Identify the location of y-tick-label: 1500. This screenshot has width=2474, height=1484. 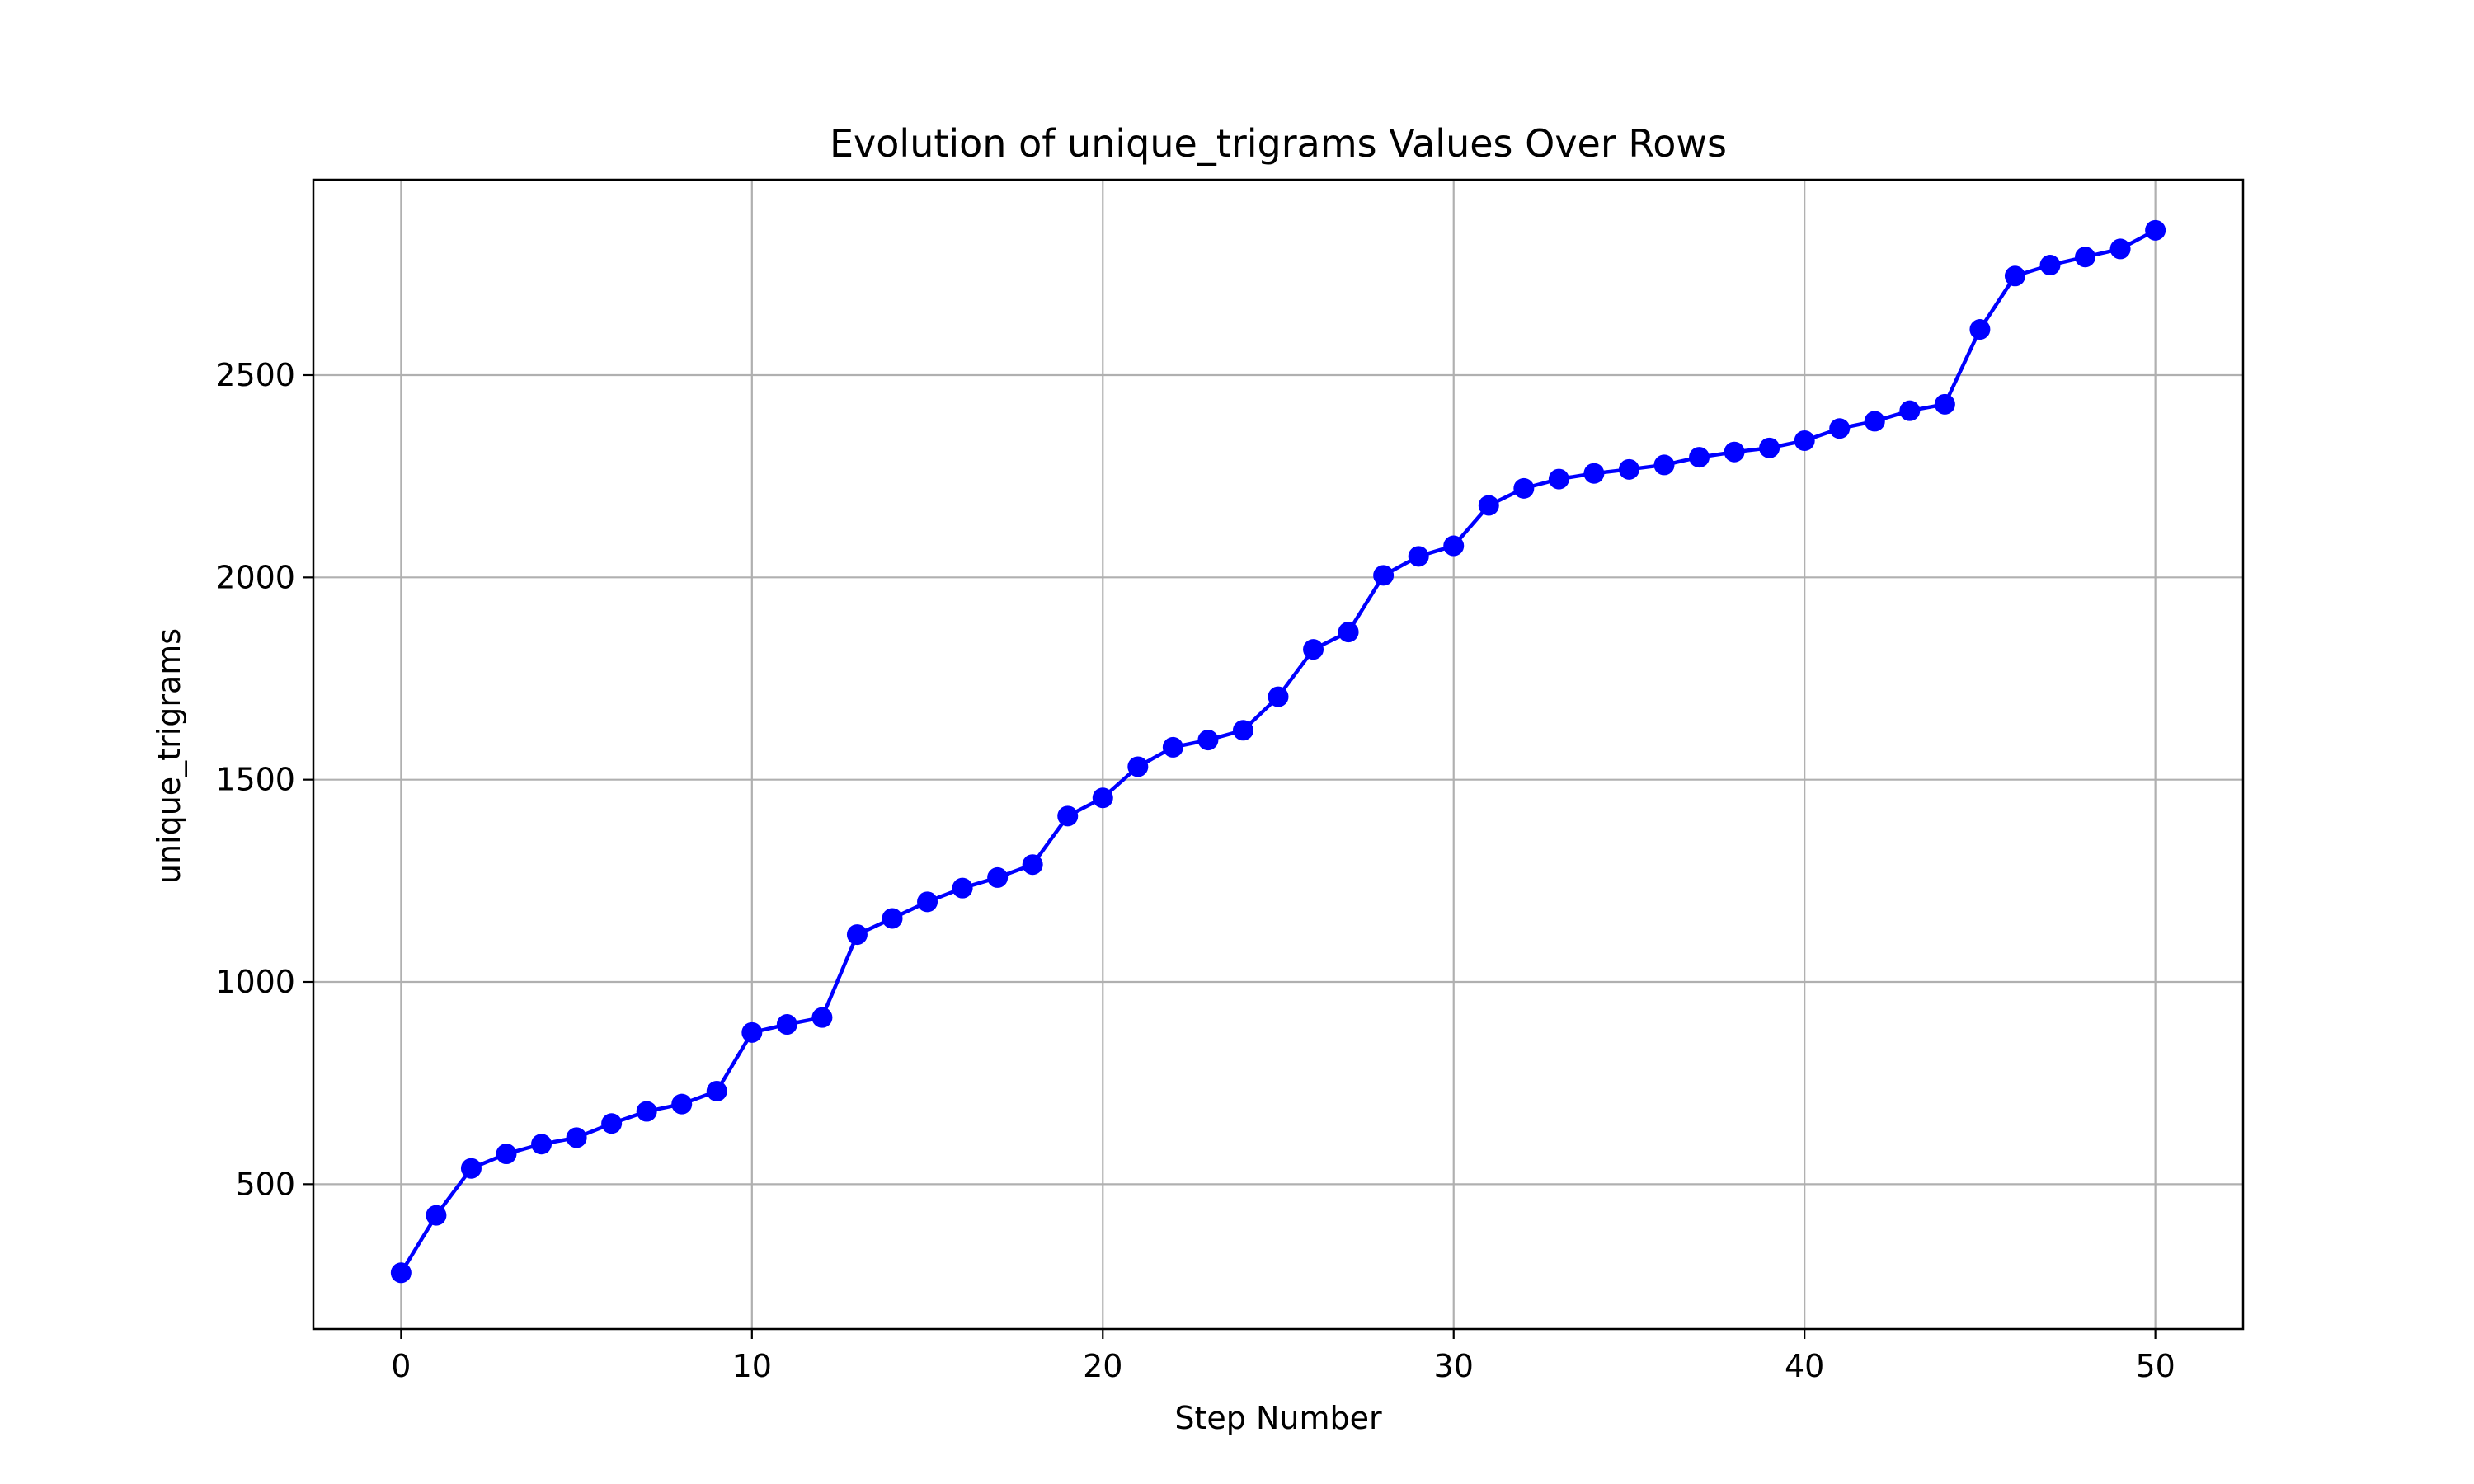
(255, 780).